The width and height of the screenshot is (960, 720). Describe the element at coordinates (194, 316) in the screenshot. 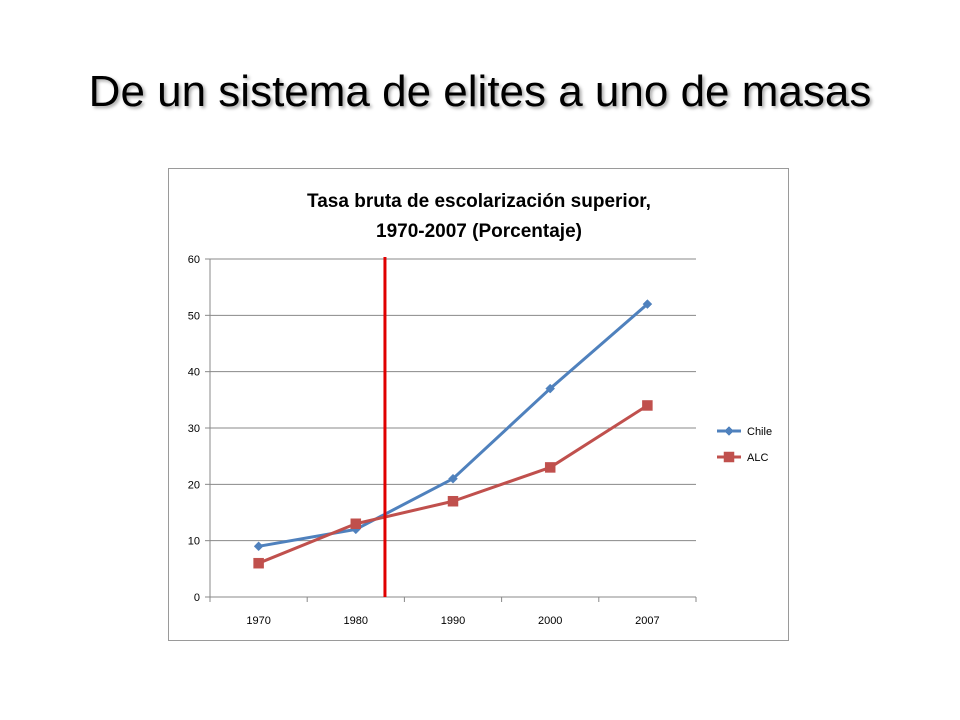

I see `y-tick-label: 50` at that location.